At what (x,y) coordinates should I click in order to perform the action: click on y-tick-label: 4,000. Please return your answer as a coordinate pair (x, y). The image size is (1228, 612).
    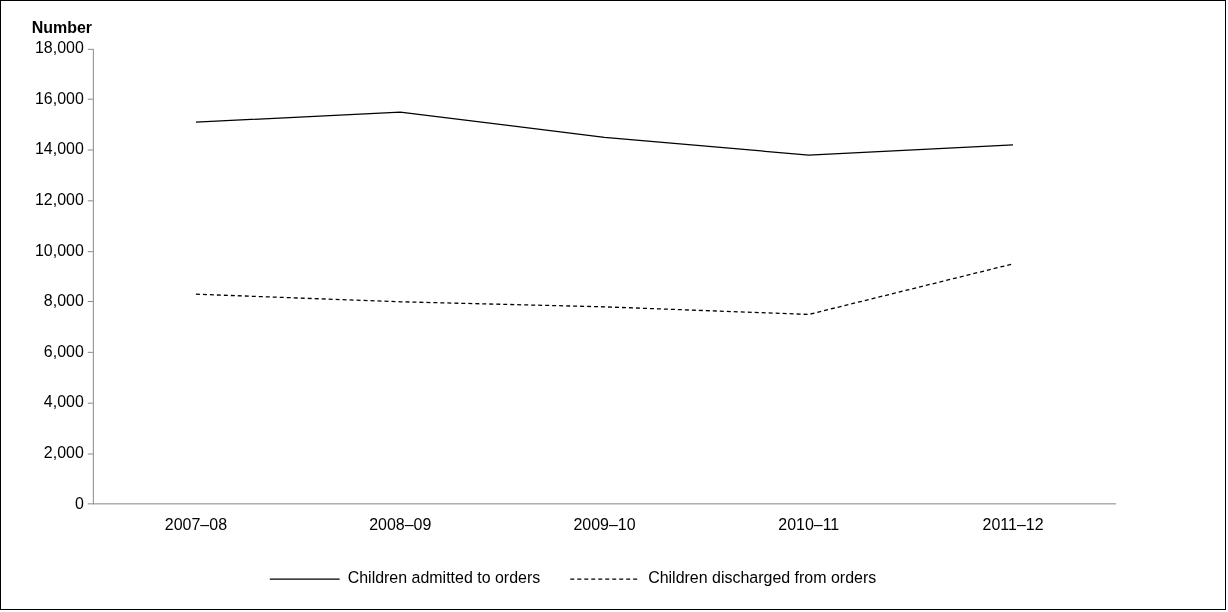
    Looking at the image, I should click on (63, 402).